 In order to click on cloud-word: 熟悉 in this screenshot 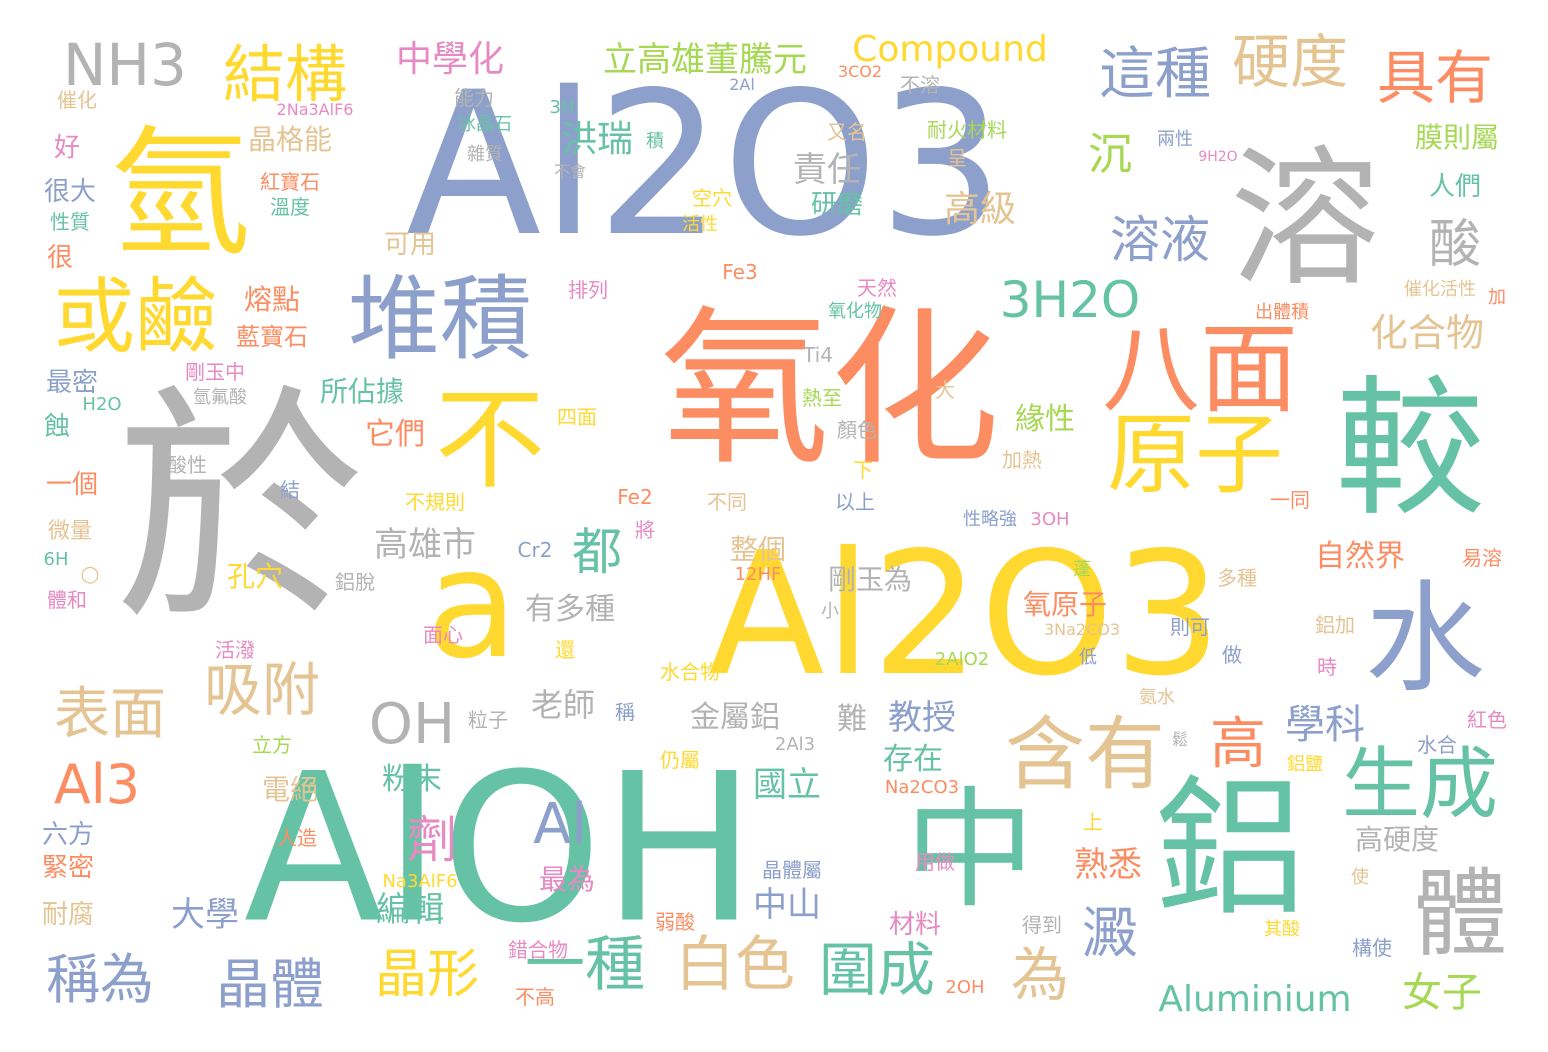, I will do `click(1108, 865)`.